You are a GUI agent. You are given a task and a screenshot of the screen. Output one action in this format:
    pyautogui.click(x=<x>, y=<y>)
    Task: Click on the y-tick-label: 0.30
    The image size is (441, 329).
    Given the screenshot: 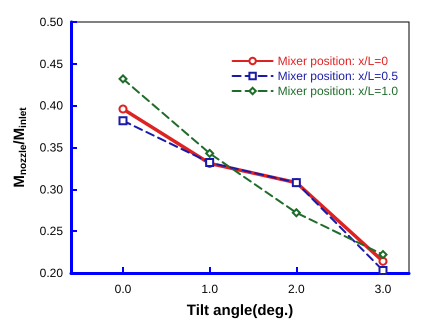 What is the action you would take?
    pyautogui.click(x=52, y=189)
    